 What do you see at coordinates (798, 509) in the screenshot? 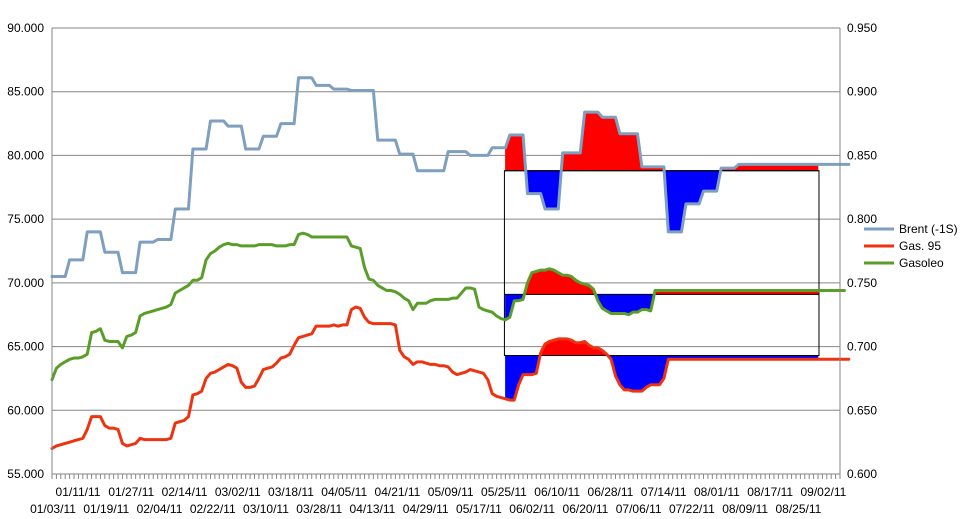
I see `x-tick-label: 08/25/11` at bounding box center [798, 509].